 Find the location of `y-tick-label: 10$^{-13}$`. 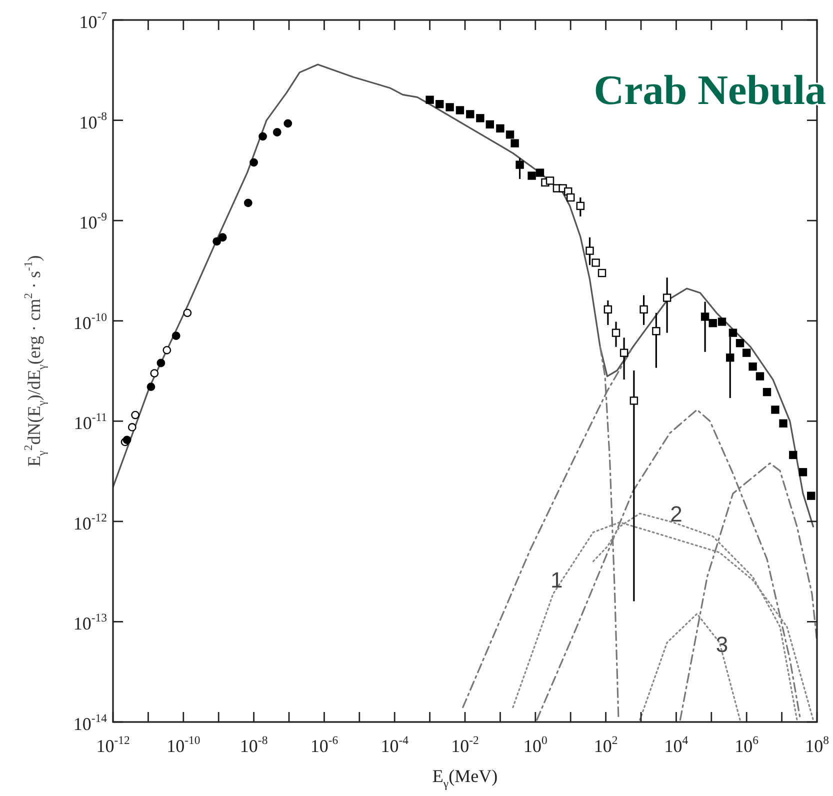

y-tick-label: 10$^{-13}$ is located at coordinates (90, 623).